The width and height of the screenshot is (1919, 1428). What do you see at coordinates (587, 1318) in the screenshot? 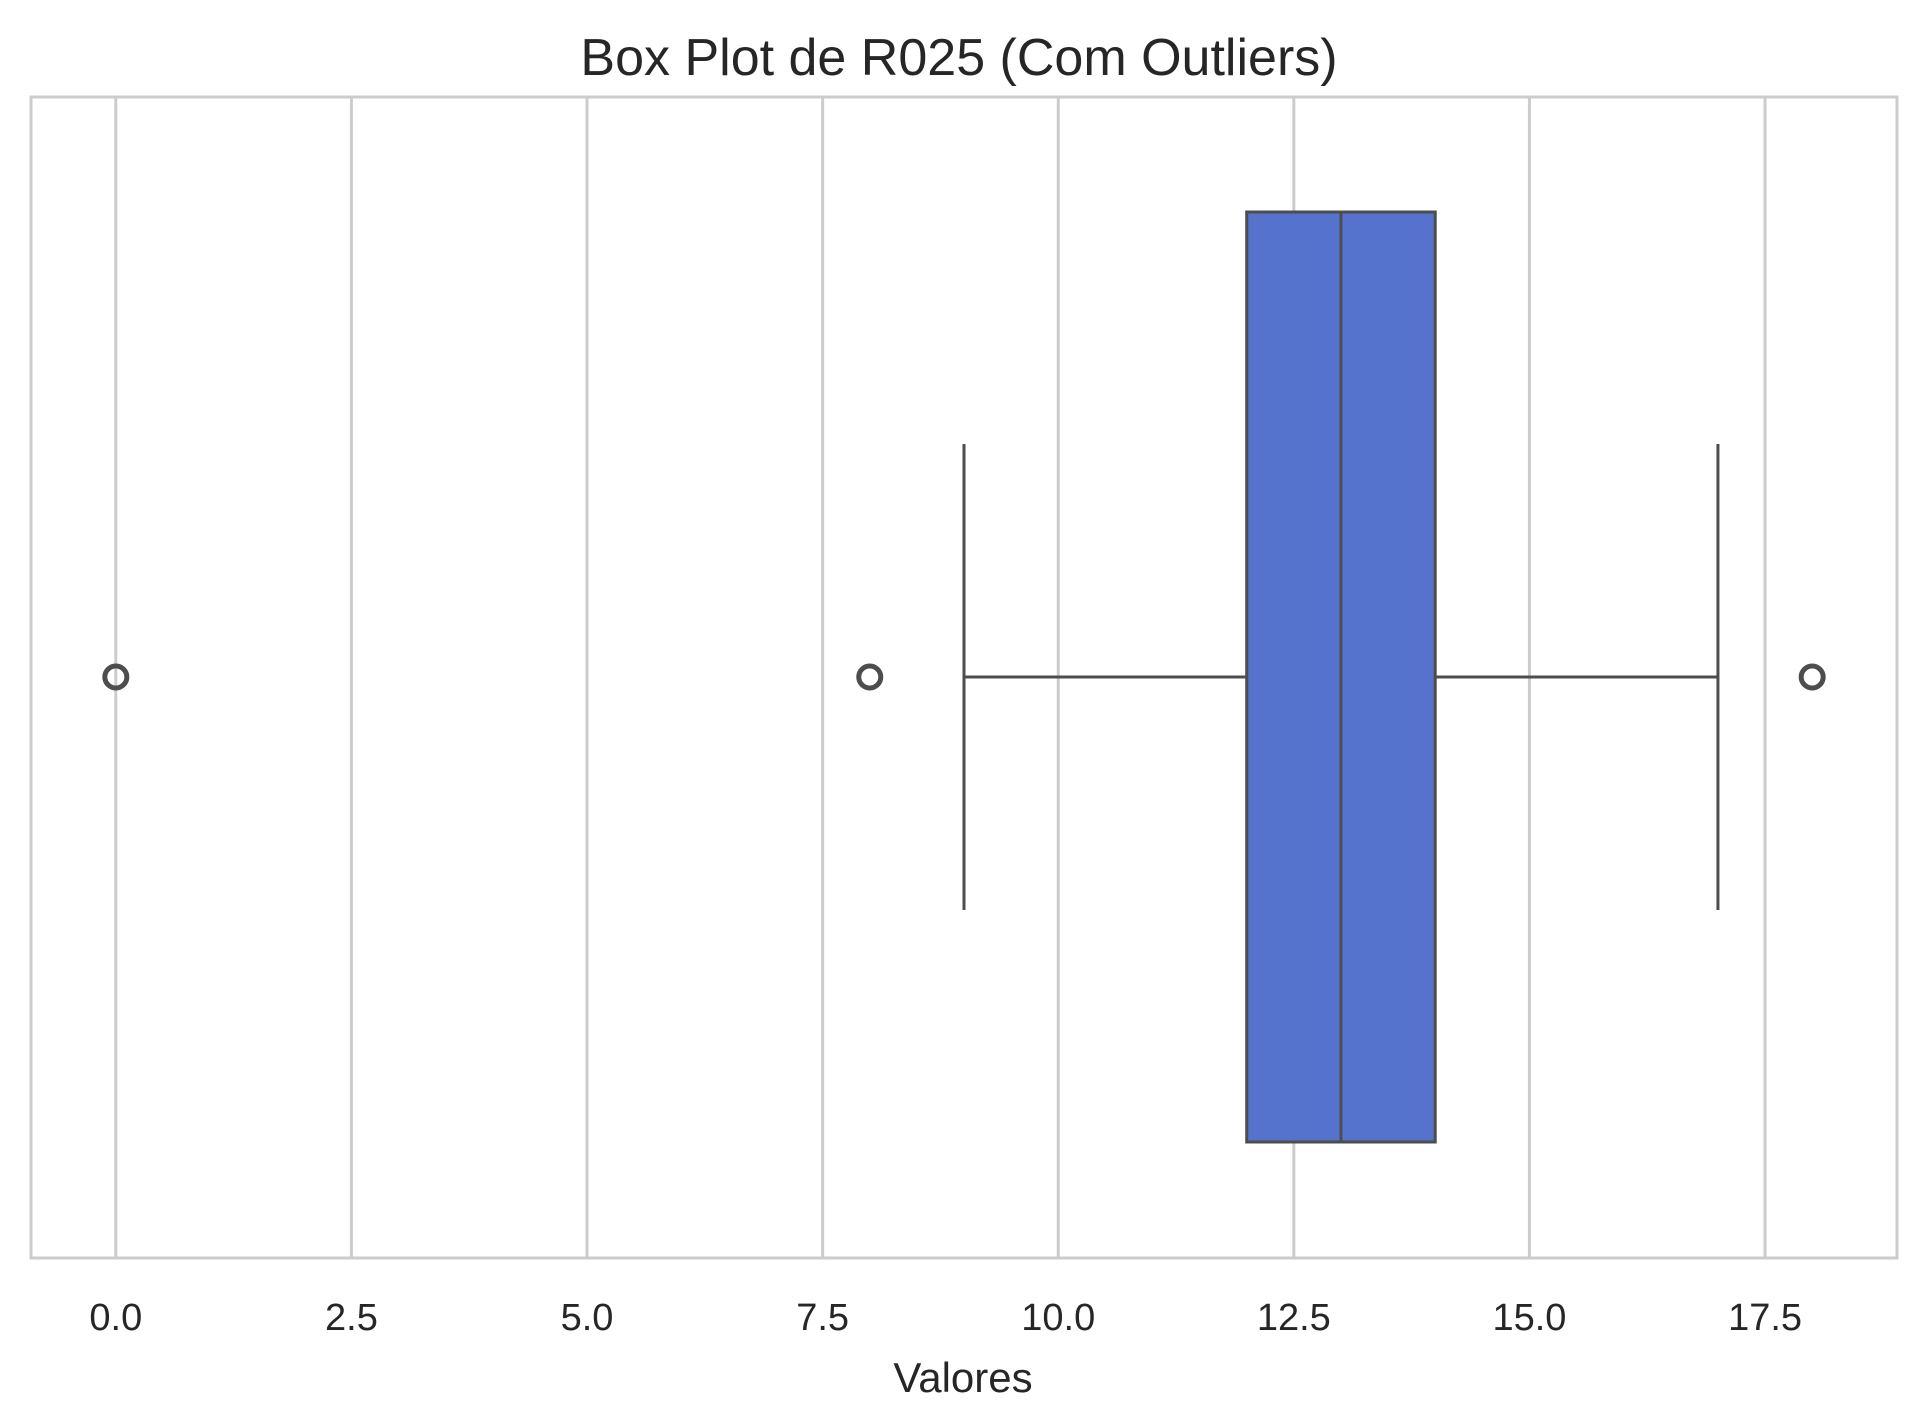
I see `x-tick-label: 5.0` at bounding box center [587, 1318].